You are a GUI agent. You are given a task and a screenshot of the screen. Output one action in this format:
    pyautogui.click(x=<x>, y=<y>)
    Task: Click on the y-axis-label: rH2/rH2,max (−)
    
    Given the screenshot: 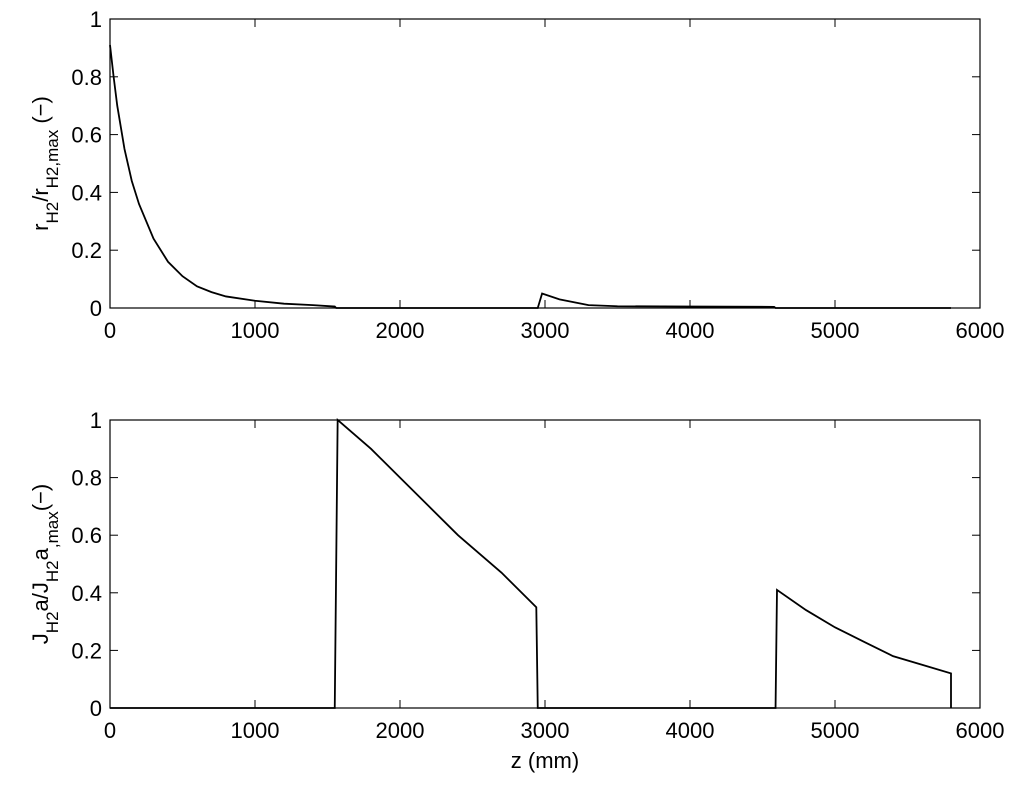 What is the action you would take?
    pyautogui.click(x=45, y=163)
    